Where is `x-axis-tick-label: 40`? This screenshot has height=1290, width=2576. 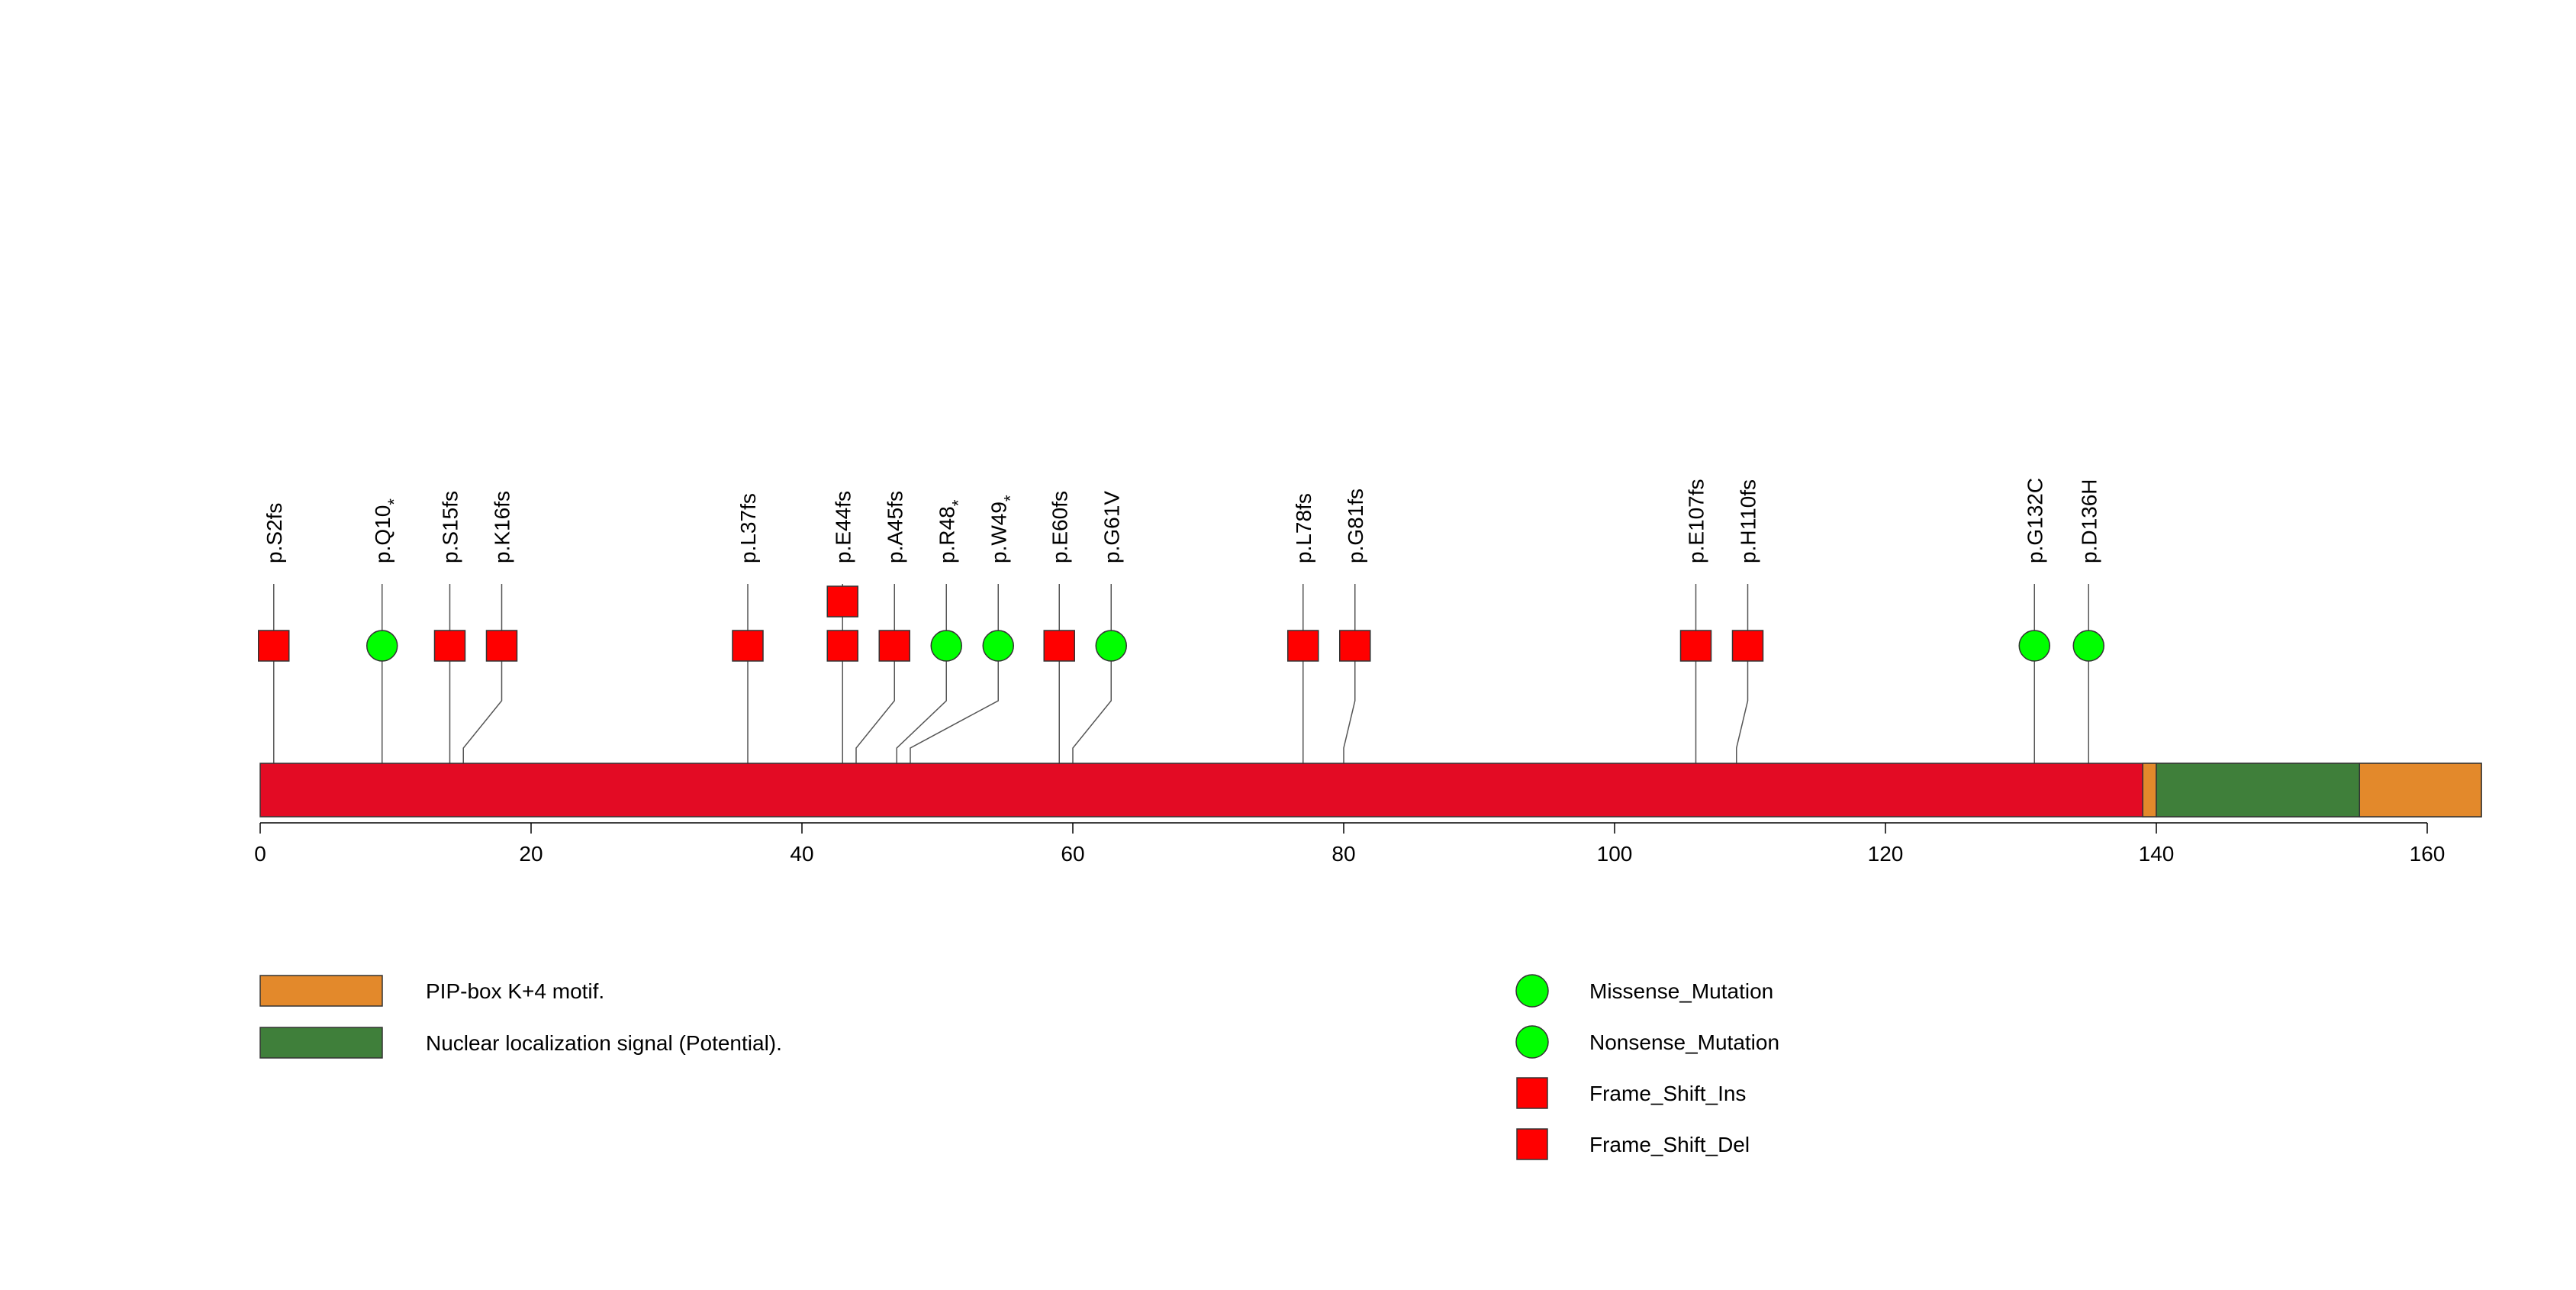
x-axis-tick-label: 40 is located at coordinates (801, 854).